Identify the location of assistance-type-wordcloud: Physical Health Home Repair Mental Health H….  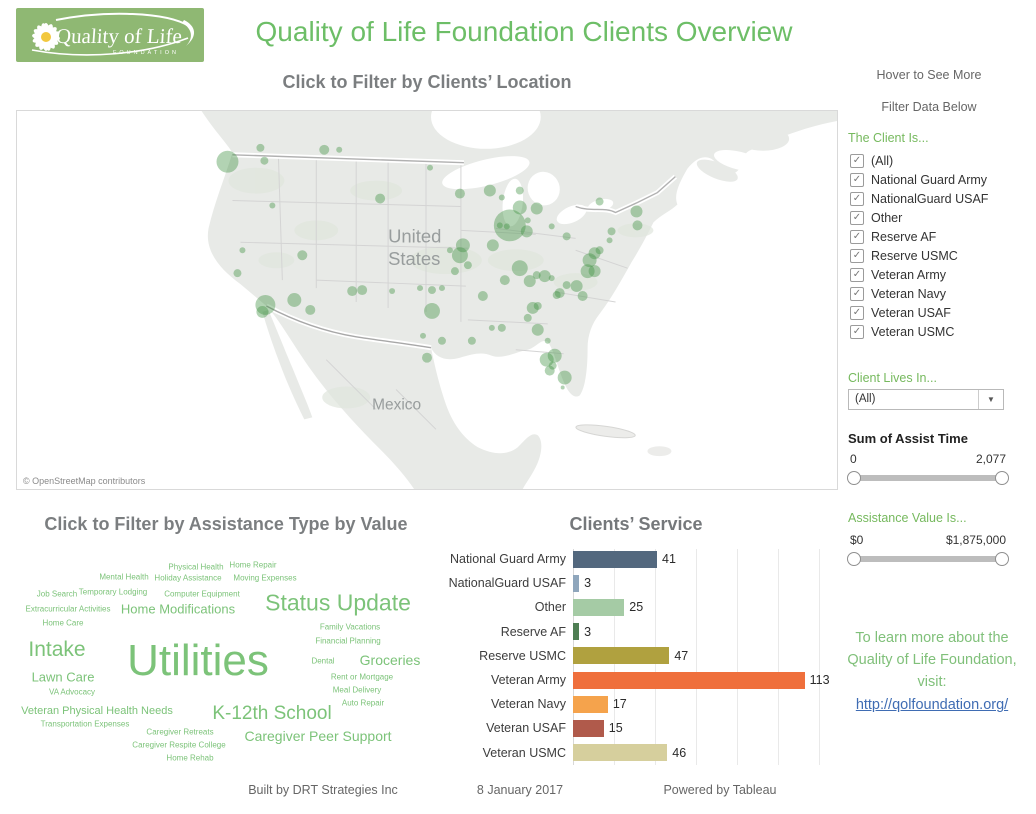
(226, 662).